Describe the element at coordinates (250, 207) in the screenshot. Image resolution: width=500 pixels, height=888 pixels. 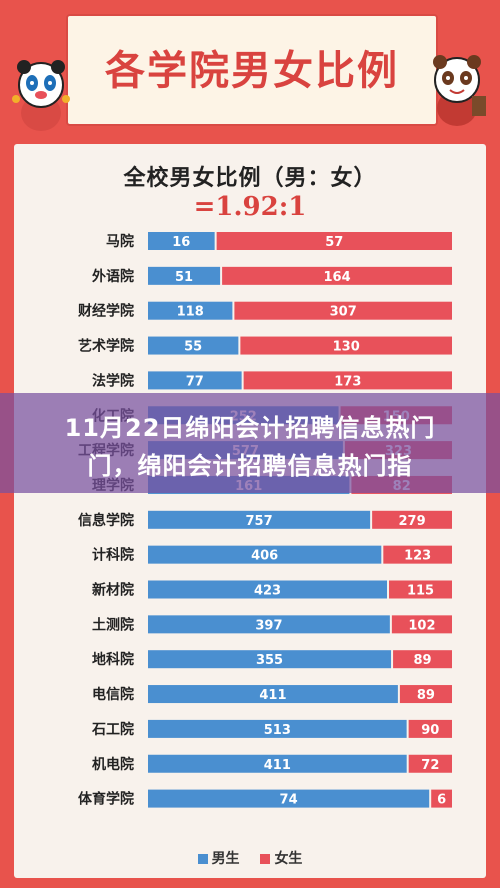
I see `ratio-value: =1.92:1` at that location.